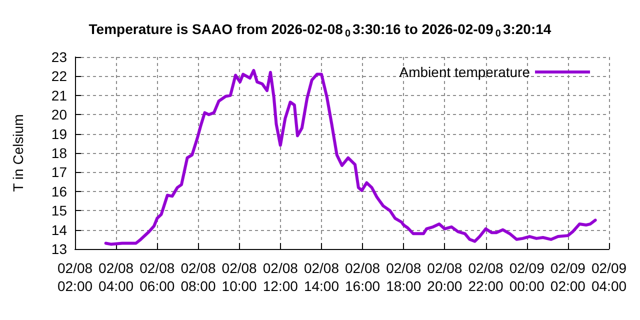 The width and height of the screenshot is (640, 320). What do you see at coordinates (59, 153) in the screenshot?
I see `y-tick-label: 18` at bounding box center [59, 153].